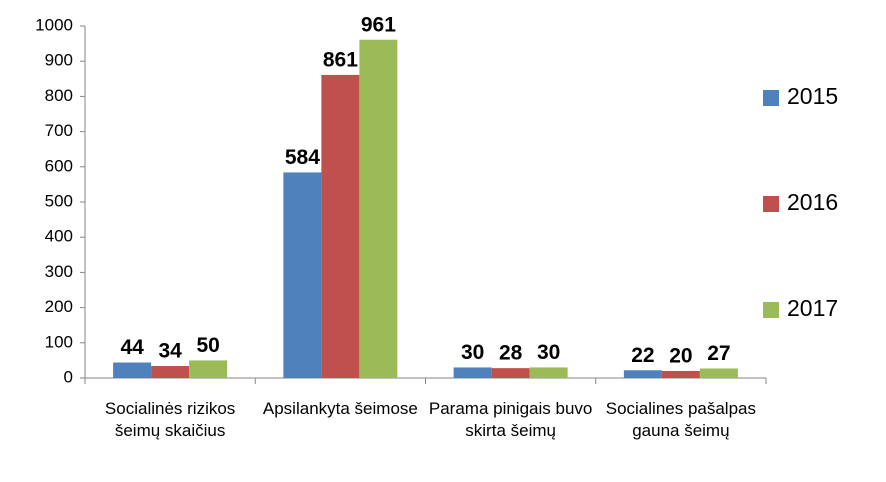 The width and height of the screenshot is (886, 482). What do you see at coordinates (378, 24) in the screenshot?
I see `data-label: 961` at bounding box center [378, 24].